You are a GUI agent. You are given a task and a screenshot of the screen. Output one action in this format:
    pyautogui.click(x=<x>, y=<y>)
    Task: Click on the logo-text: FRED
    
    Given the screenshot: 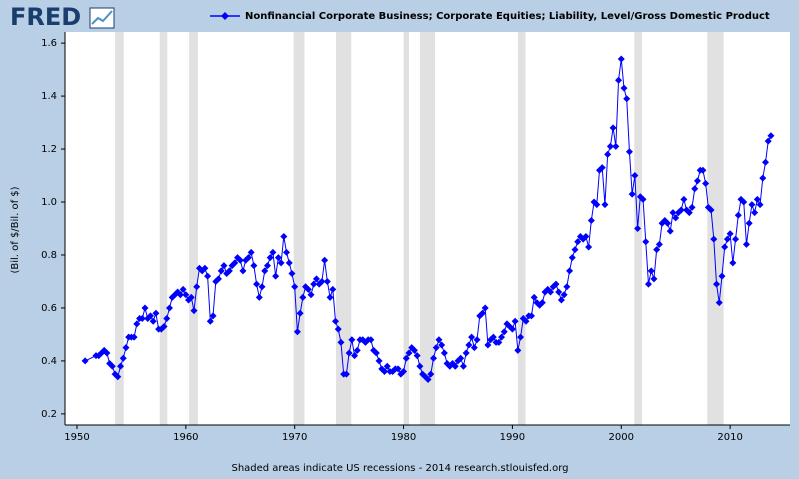 What is the action you would take?
    pyautogui.click(x=45, y=17)
    